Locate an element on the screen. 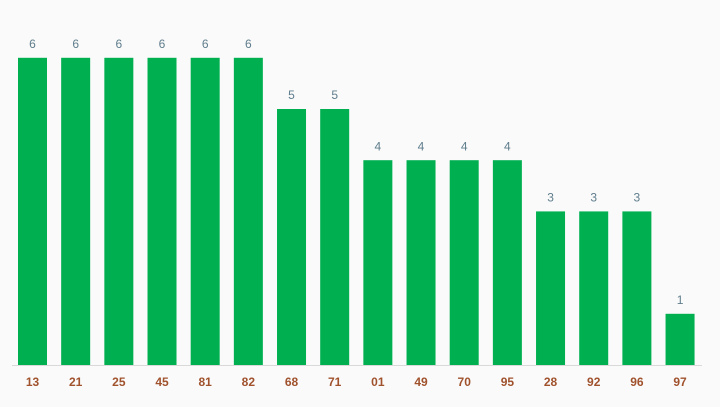 This screenshot has height=407, width=720. x-tick-label: 81 is located at coordinates (206, 382).